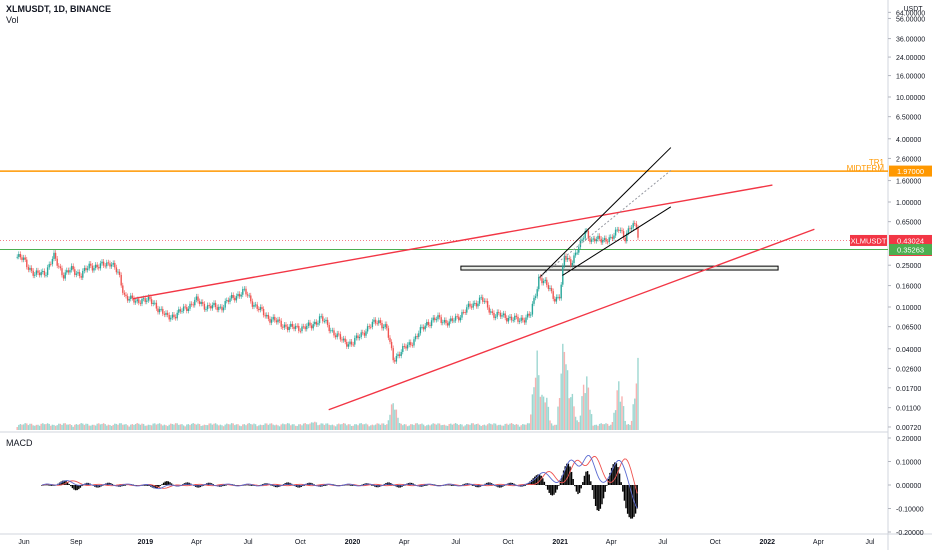 The height and width of the screenshot is (555, 932). I want to click on macd-tick-label: 0.20000, so click(908, 439).